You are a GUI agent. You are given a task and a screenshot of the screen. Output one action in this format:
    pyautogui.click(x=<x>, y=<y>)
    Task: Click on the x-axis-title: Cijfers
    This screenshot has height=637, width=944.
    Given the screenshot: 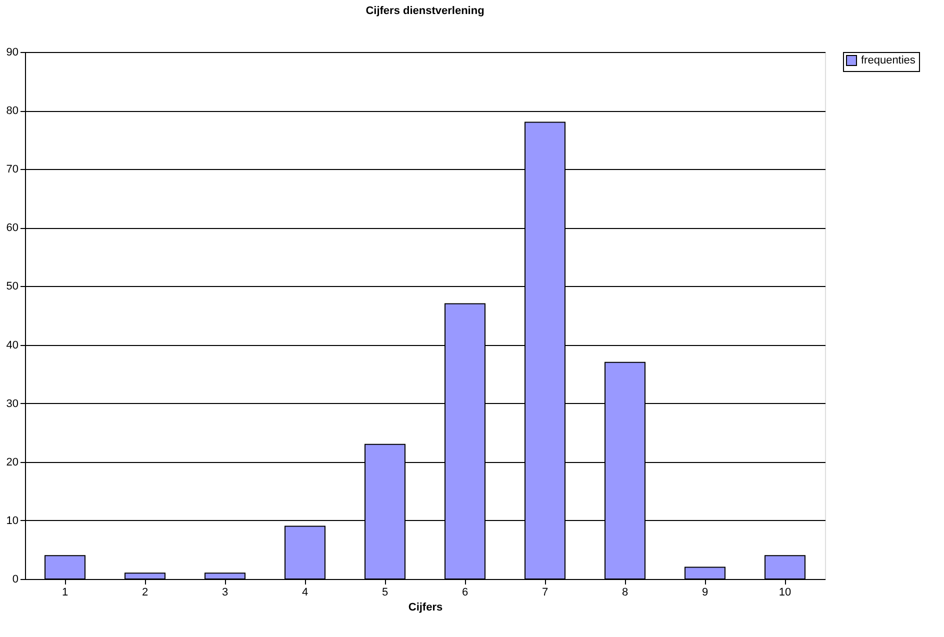 What is the action you would take?
    pyautogui.click(x=425, y=608)
    